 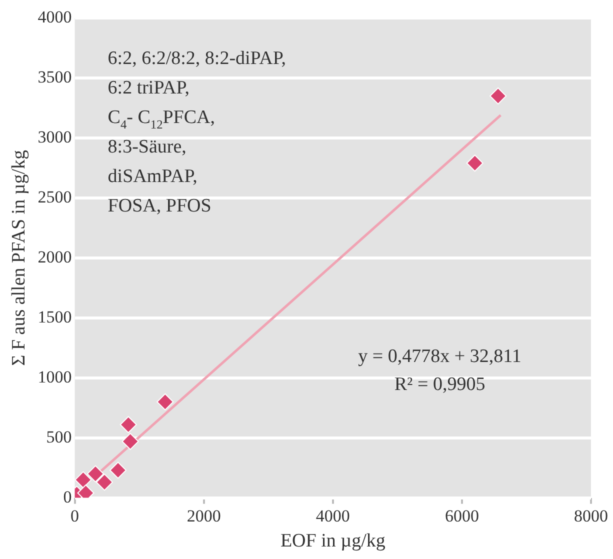 What do you see at coordinates (55, 76) in the screenshot?
I see `y-tick-label: 3500` at bounding box center [55, 76].